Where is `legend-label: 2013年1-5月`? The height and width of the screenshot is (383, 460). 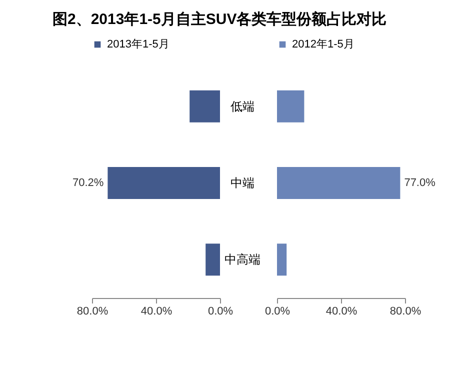
legend-label: 2013年1-5月 is located at coordinates (138, 44).